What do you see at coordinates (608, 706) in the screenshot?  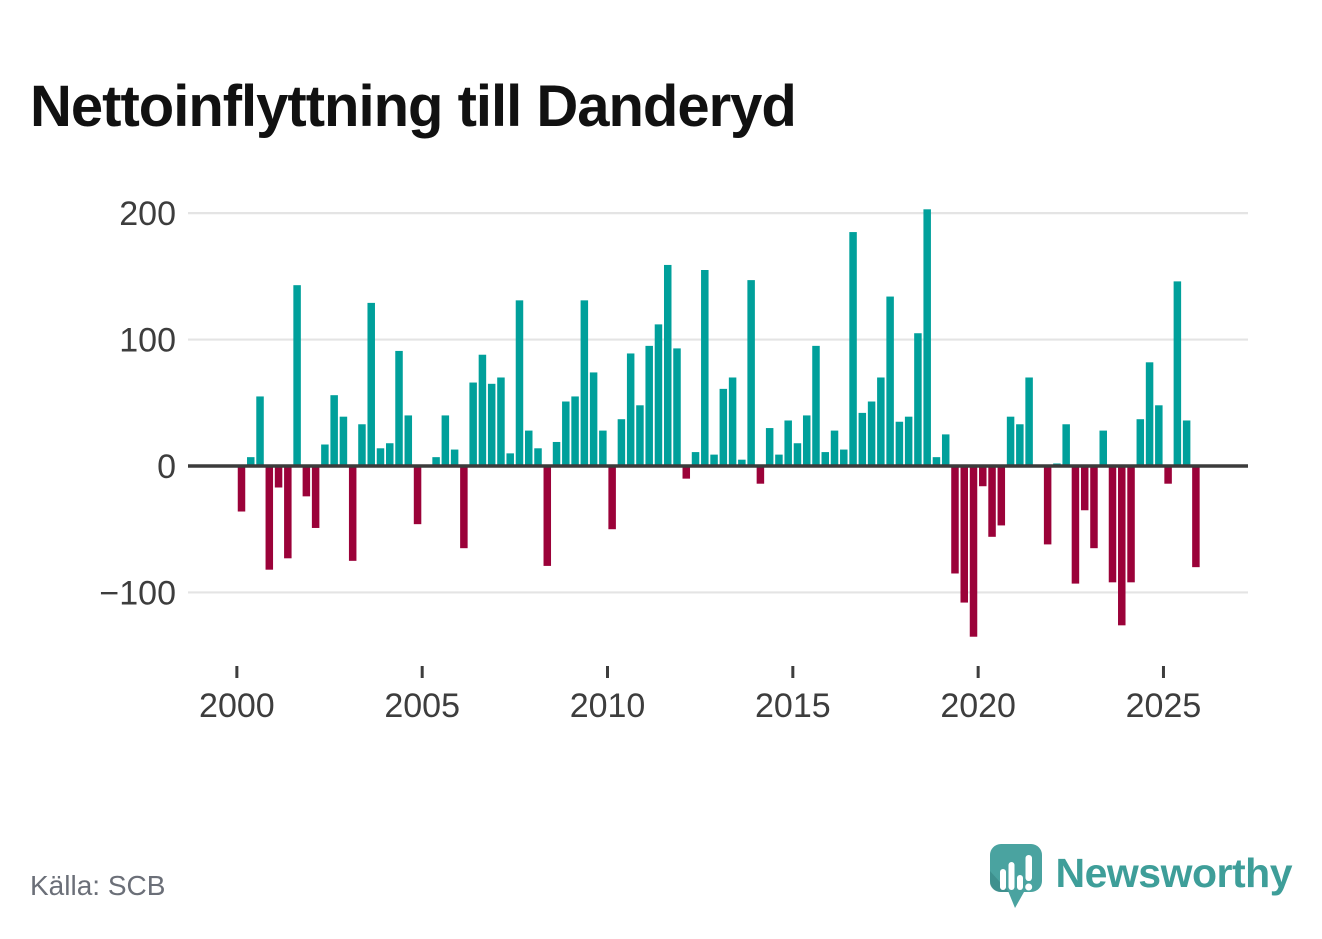 I see `x-axis-label-2010: 2010` at bounding box center [608, 706].